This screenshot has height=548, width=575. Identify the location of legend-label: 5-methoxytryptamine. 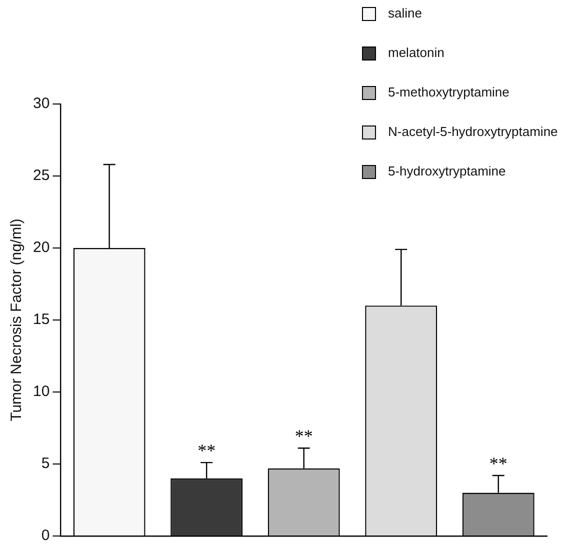
(449, 92).